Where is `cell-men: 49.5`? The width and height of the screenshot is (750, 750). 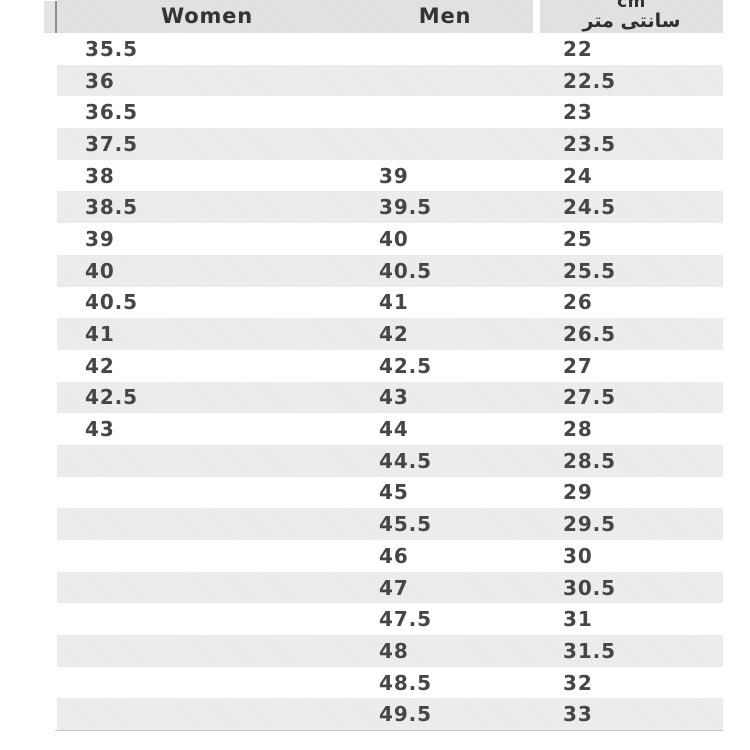
cell-men: 49.5 is located at coordinates (405, 714).